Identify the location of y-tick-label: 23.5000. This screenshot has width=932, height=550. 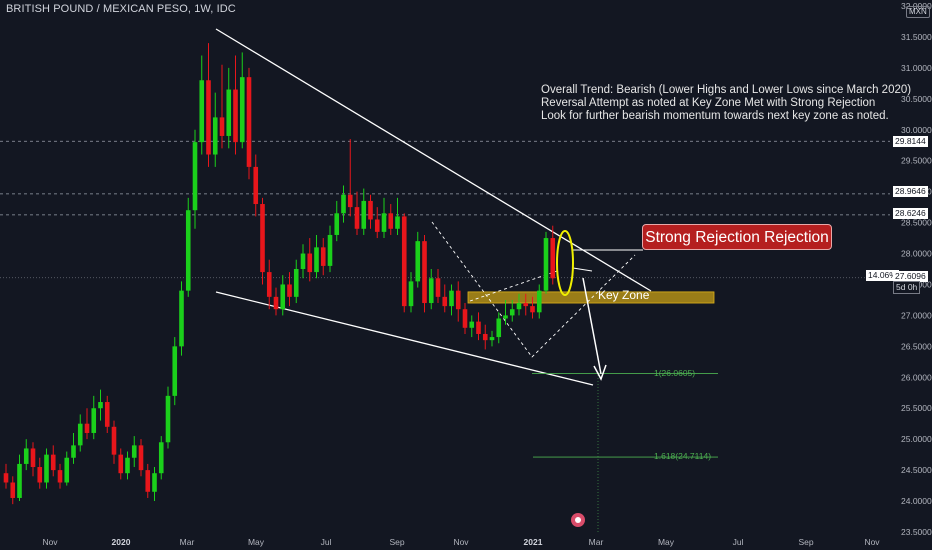
(916, 532).